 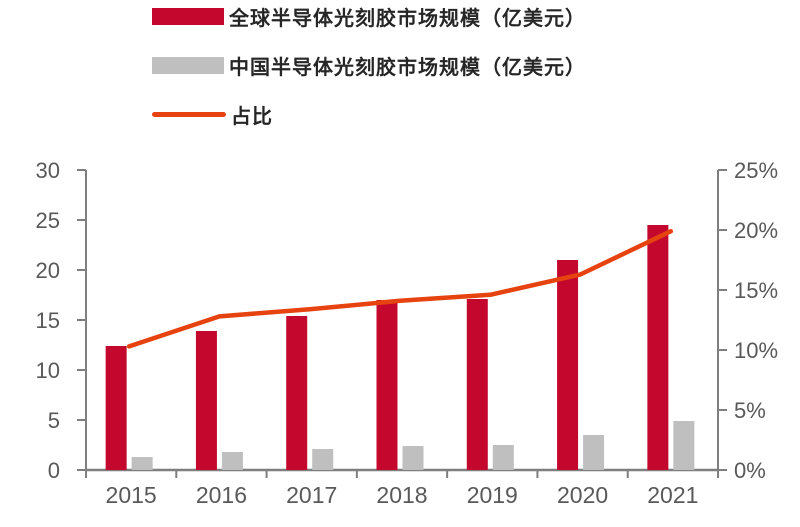 I want to click on y-left-tick-label: 5, so click(x=54, y=420).